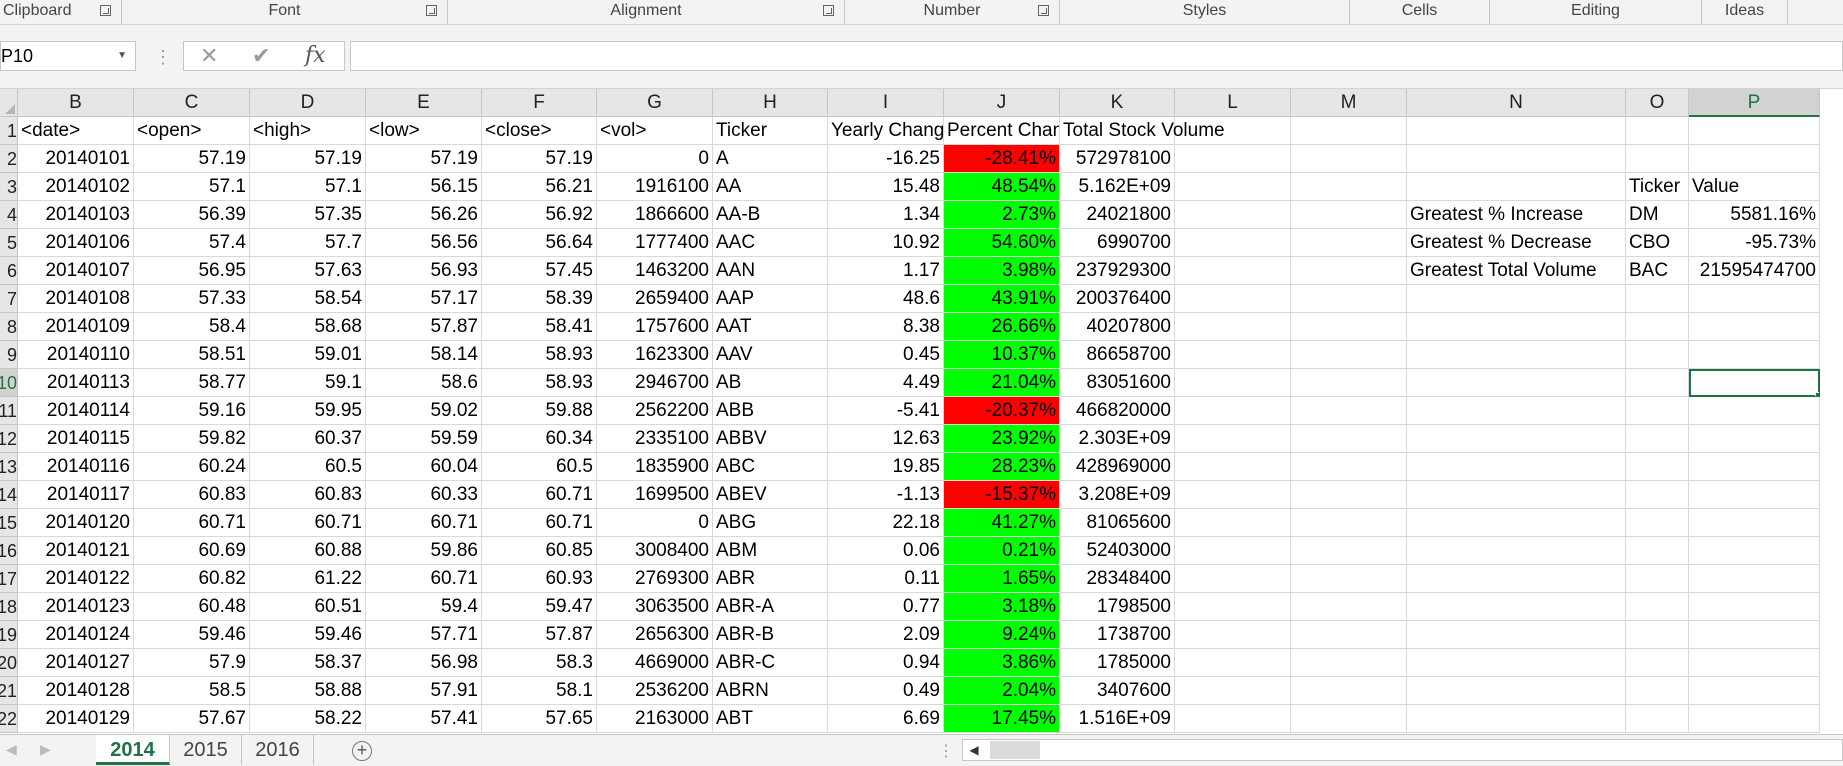 The height and width of the screenshot is (766, 1843). I want to click on cell-b: 20140116, so click(76, 467).